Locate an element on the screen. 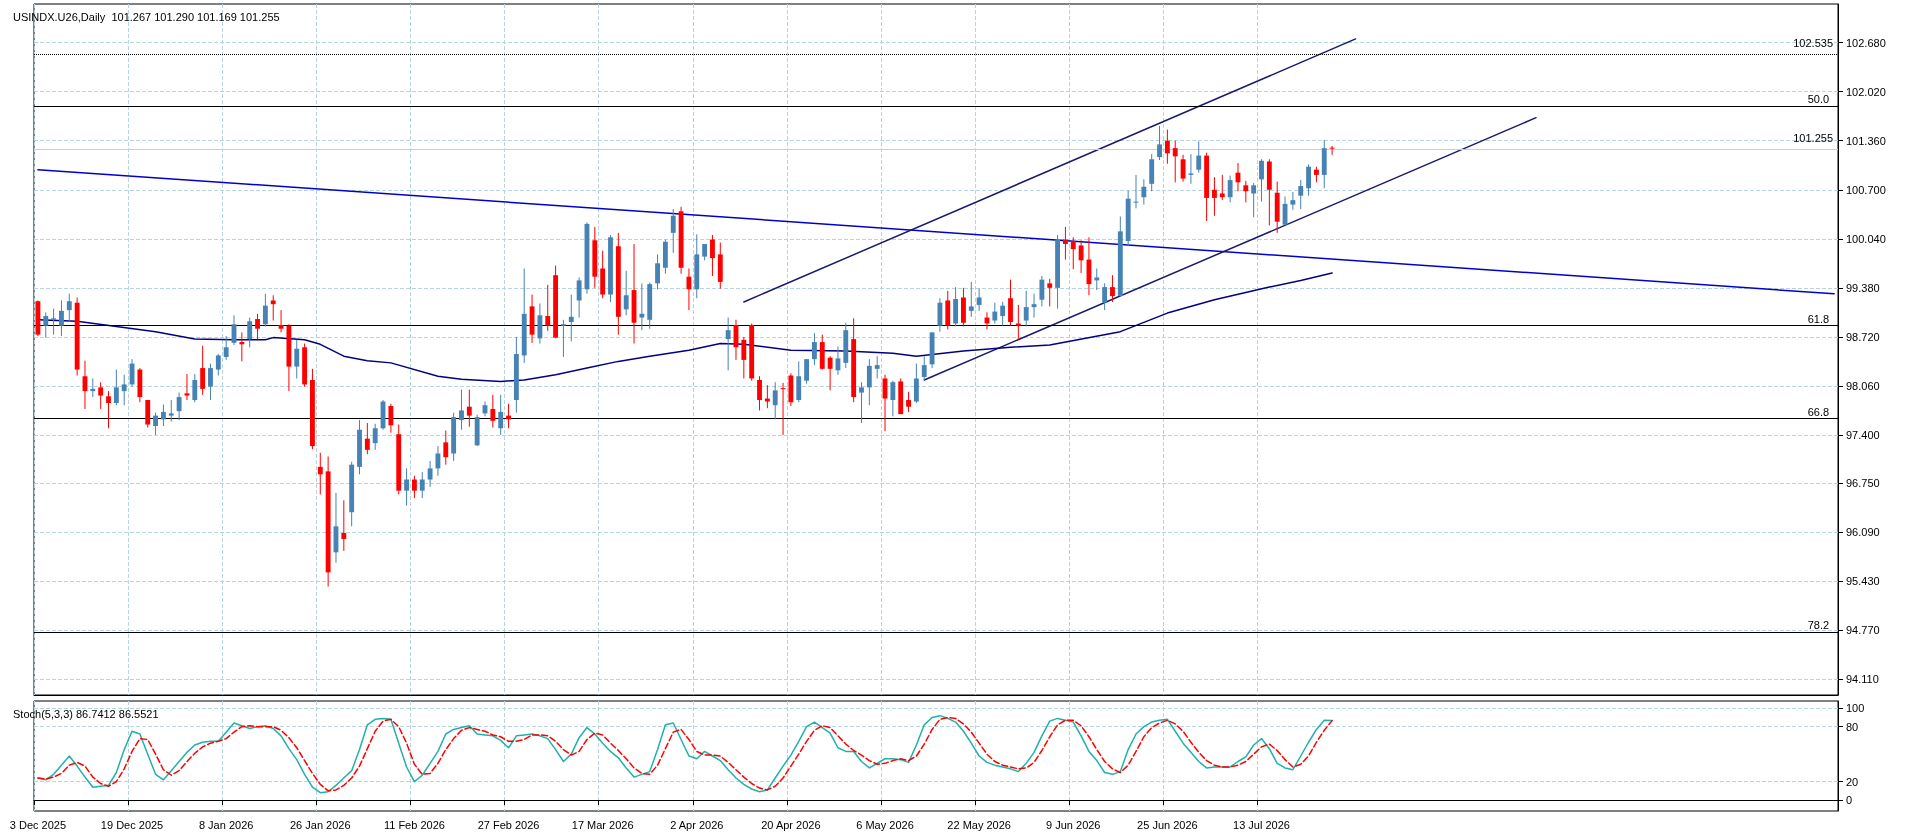 This screenshot has height=840, width=1916. x-tick-label: 26 Jan 2026 is located at coordinates (320, 824).